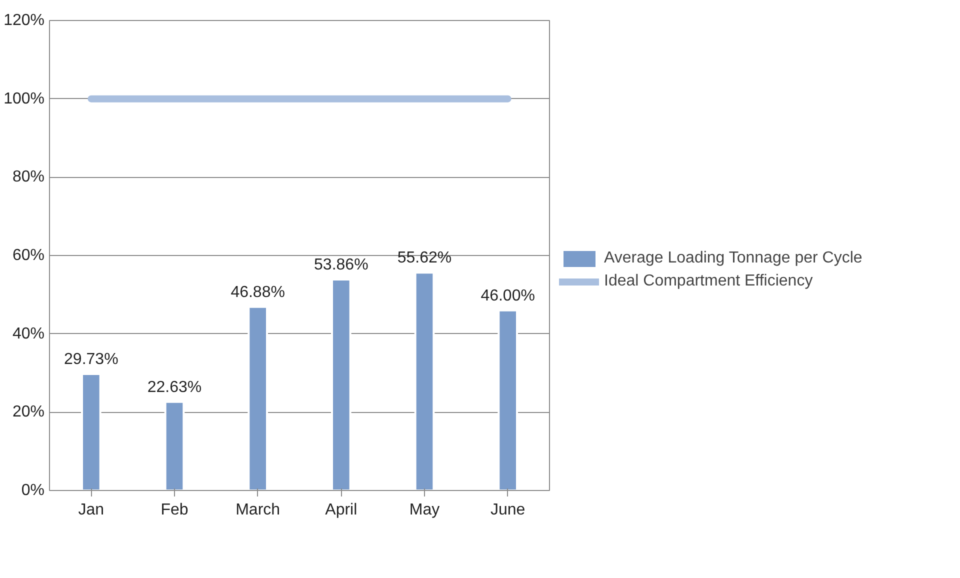 Image resolution: width=960 pixels, height=578 pixels. Describe the element at coordinates (257, 292) in the screenshot. I see `data-label: 46.88%` at that location.